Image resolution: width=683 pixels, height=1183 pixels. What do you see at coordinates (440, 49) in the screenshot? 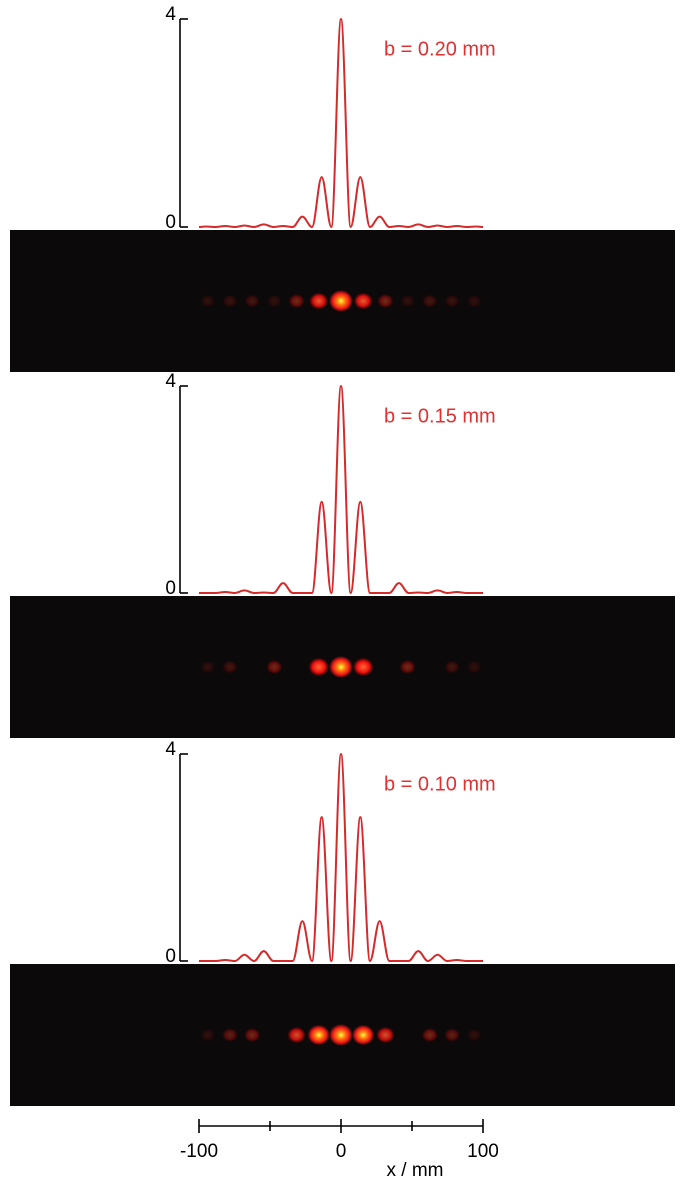
I see `annotation: b = 0.20 mm` at bounding box center [440, 49].